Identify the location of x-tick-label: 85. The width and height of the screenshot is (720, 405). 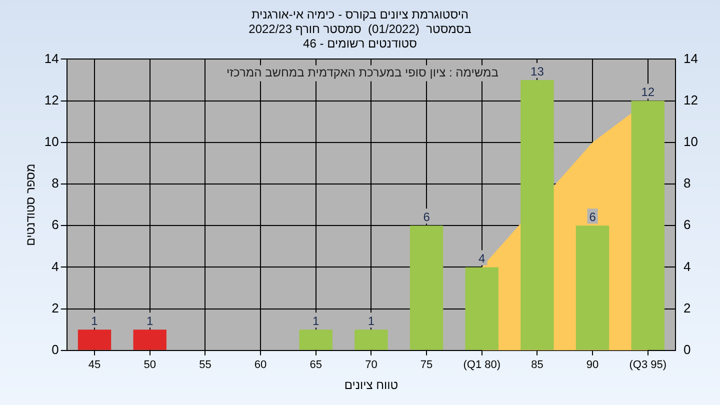
(537, 365).